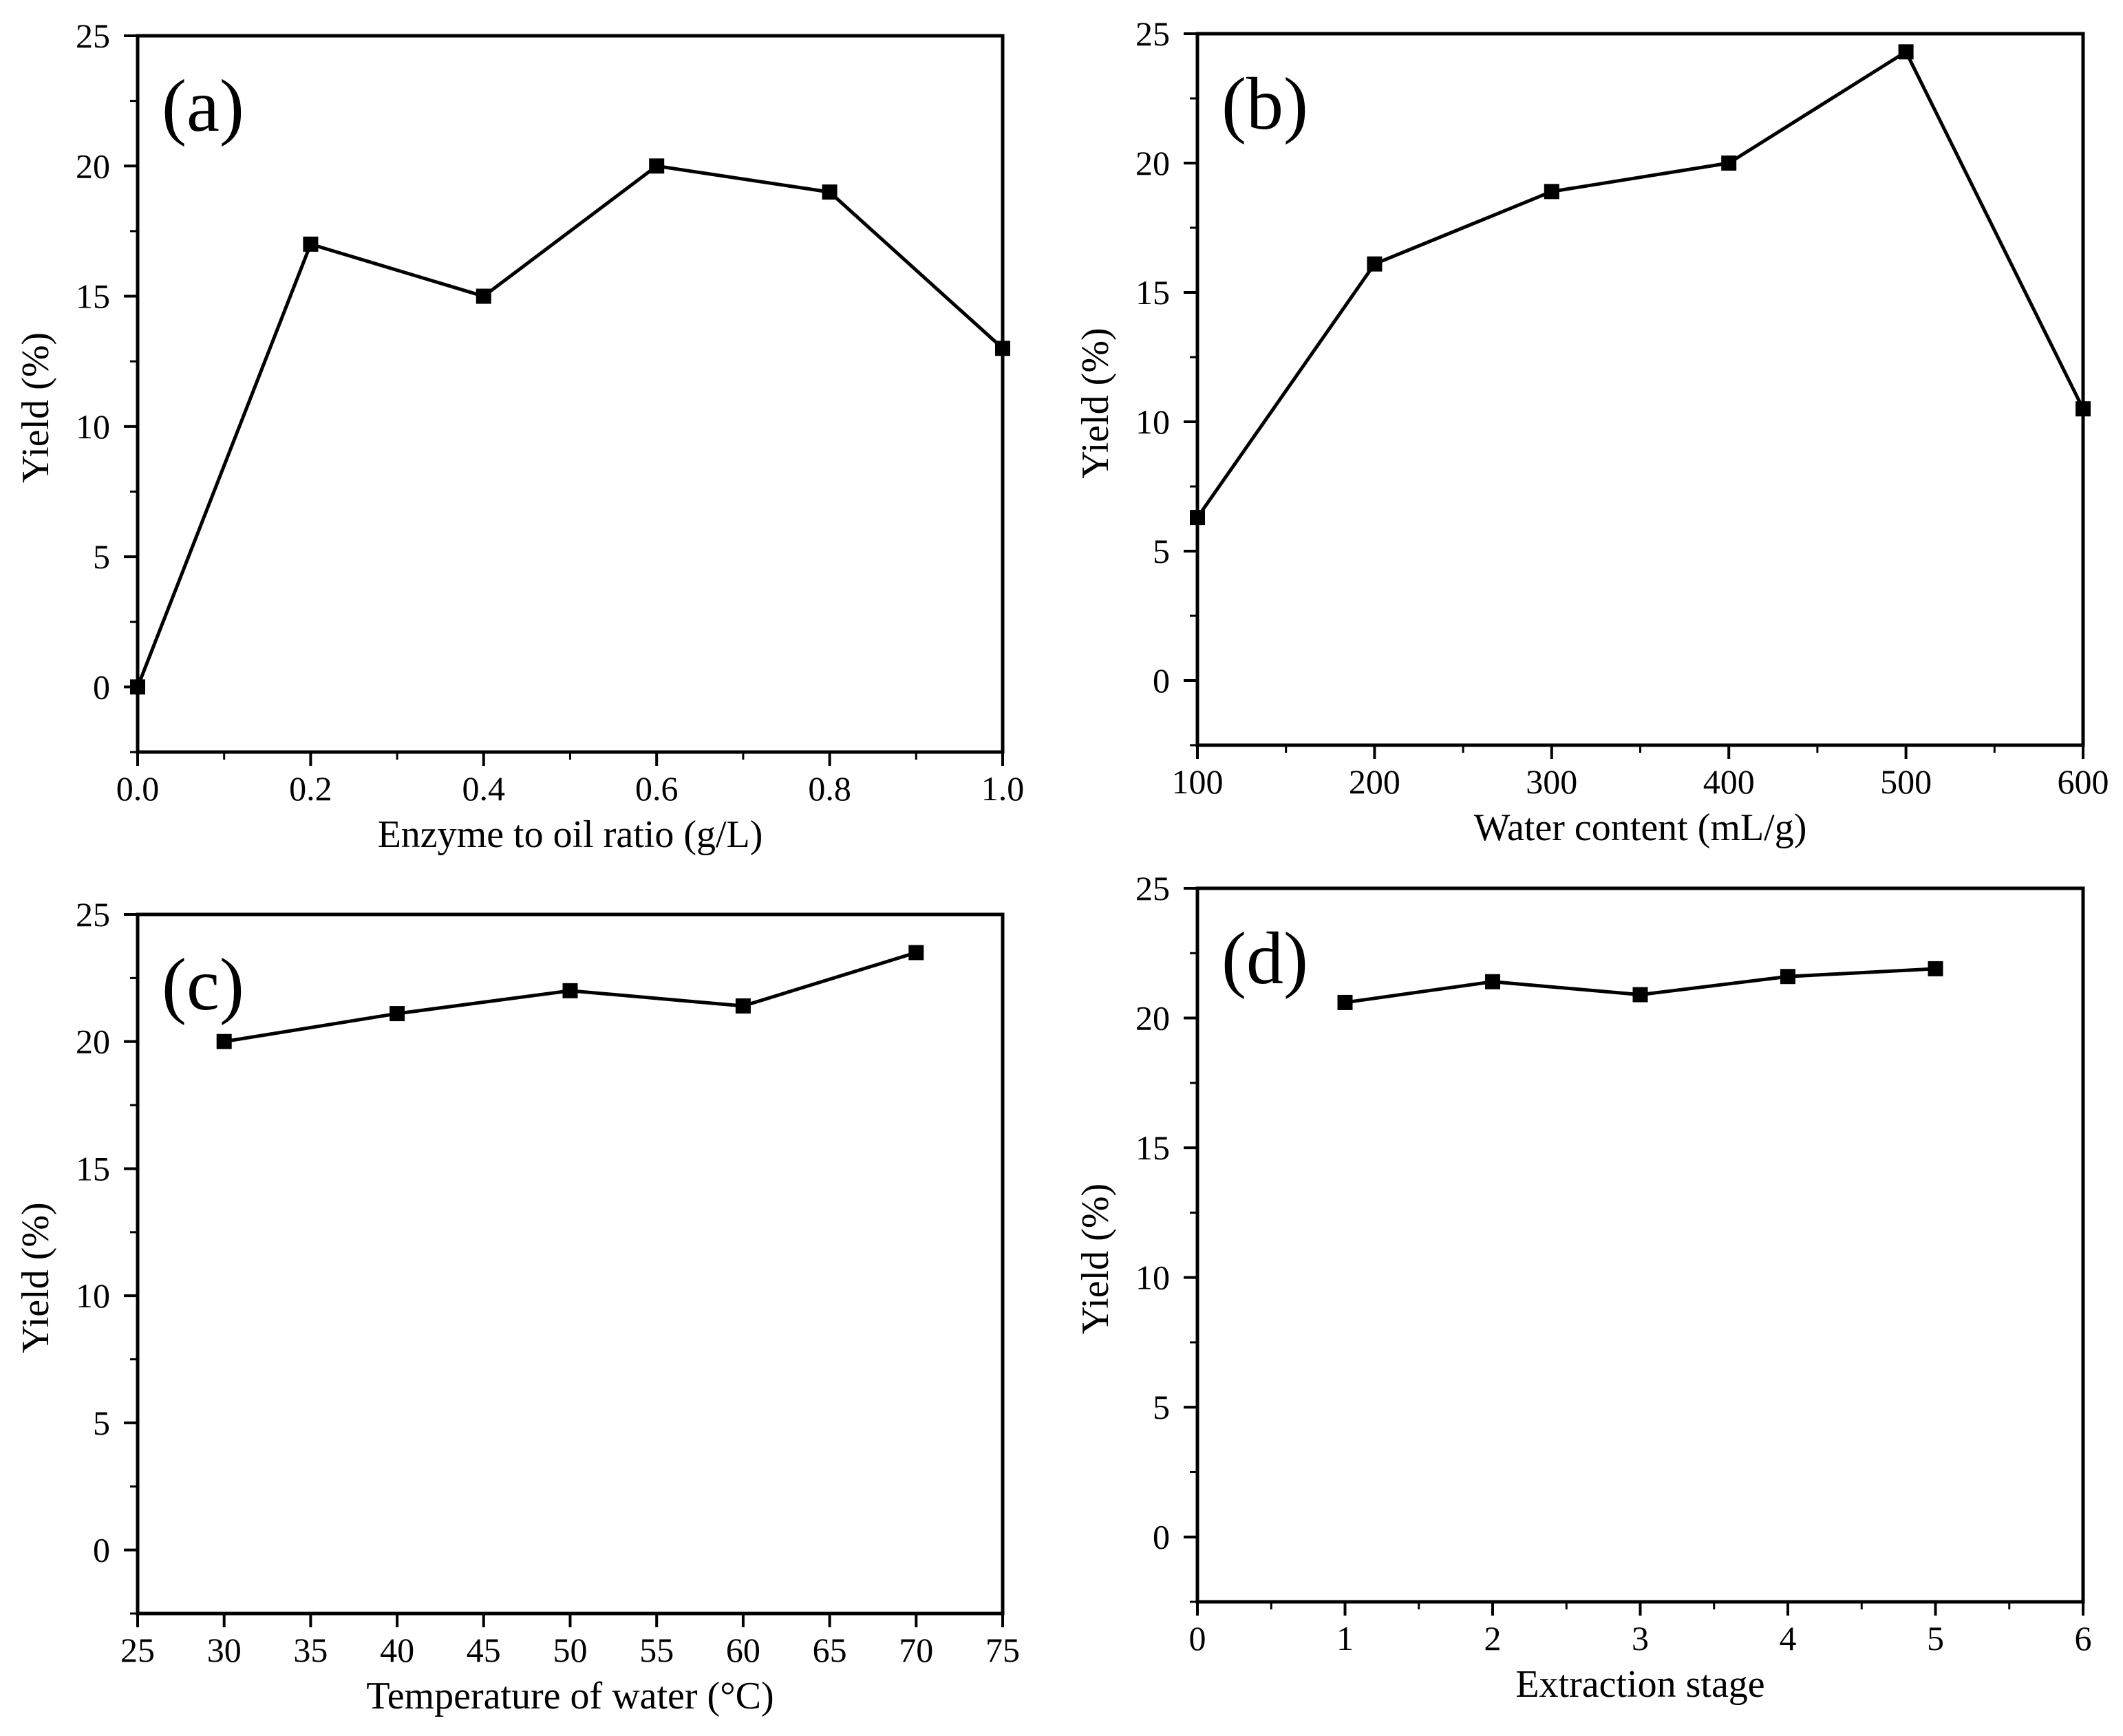  Describe the element at coordinates (203, 106) in the screenshot. I see `panel-label: (a)` at that location.